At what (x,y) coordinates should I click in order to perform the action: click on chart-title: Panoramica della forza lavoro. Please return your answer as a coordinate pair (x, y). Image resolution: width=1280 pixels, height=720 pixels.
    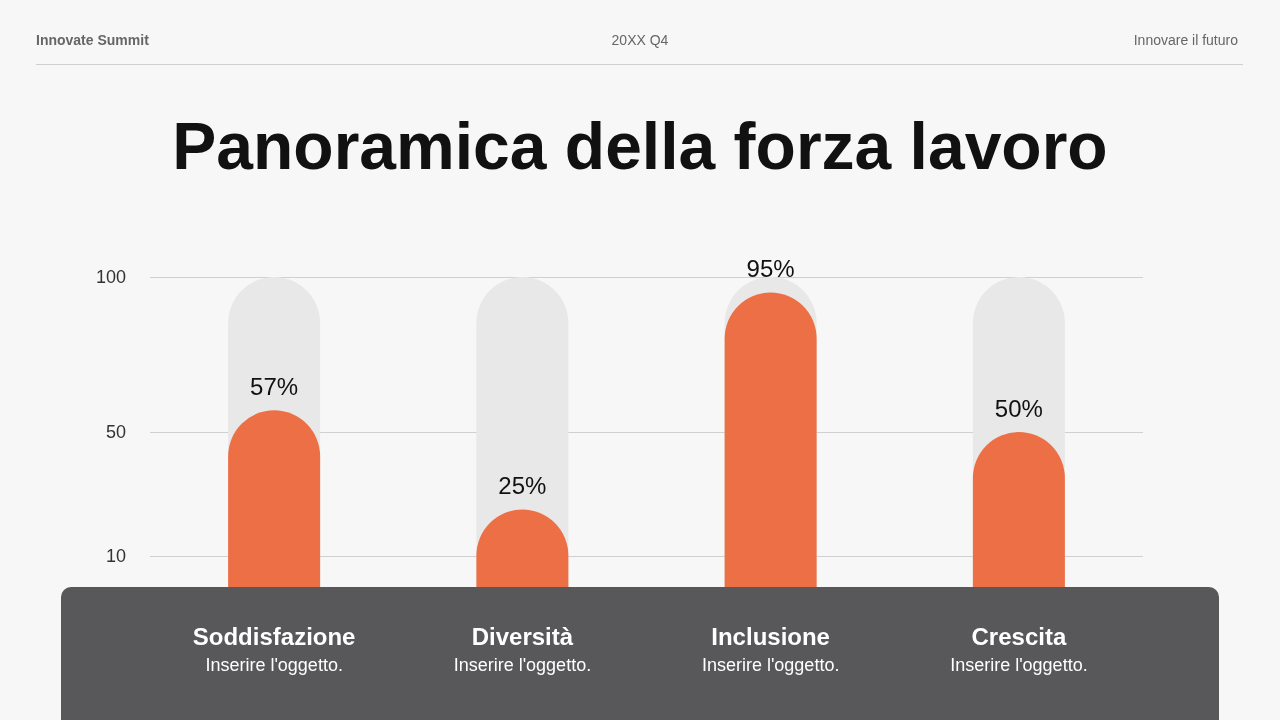
    Looking at the image, I should click on (640, 146).